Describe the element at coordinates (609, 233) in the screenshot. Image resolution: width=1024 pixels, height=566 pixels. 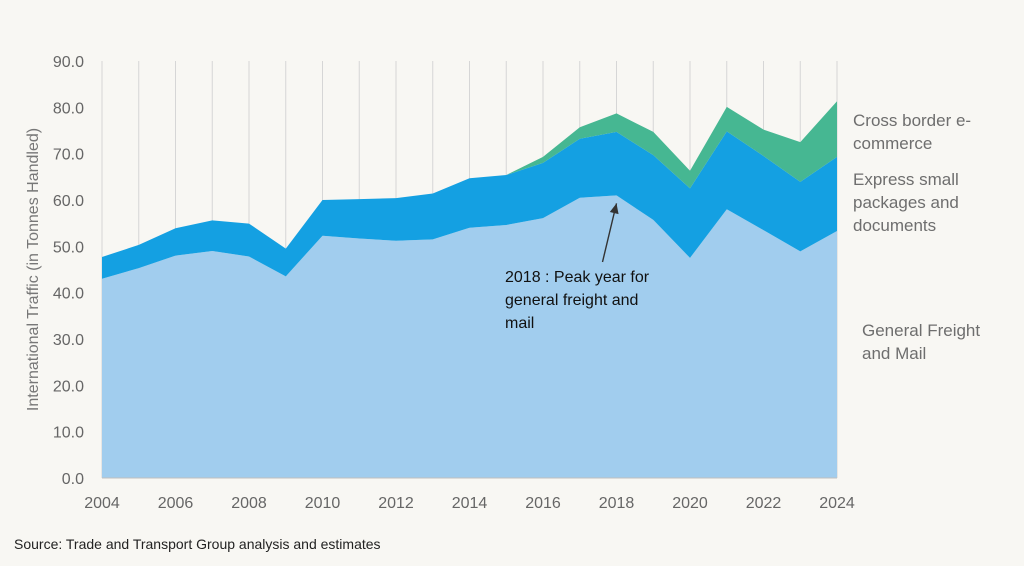
I see `annotation-arrow-line` at that location.